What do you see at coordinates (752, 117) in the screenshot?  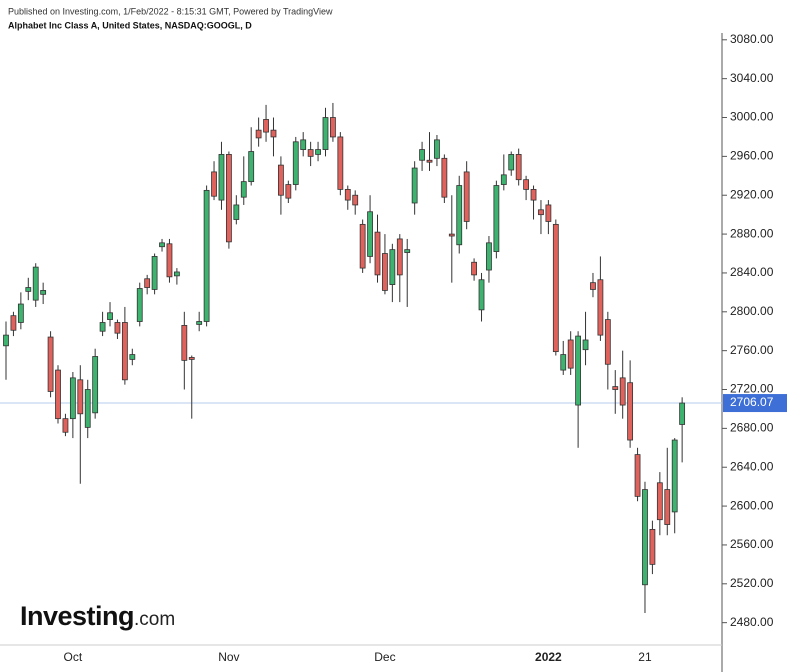 I see `y-tick-label: 3000.00` at bounding box center [752, 117].